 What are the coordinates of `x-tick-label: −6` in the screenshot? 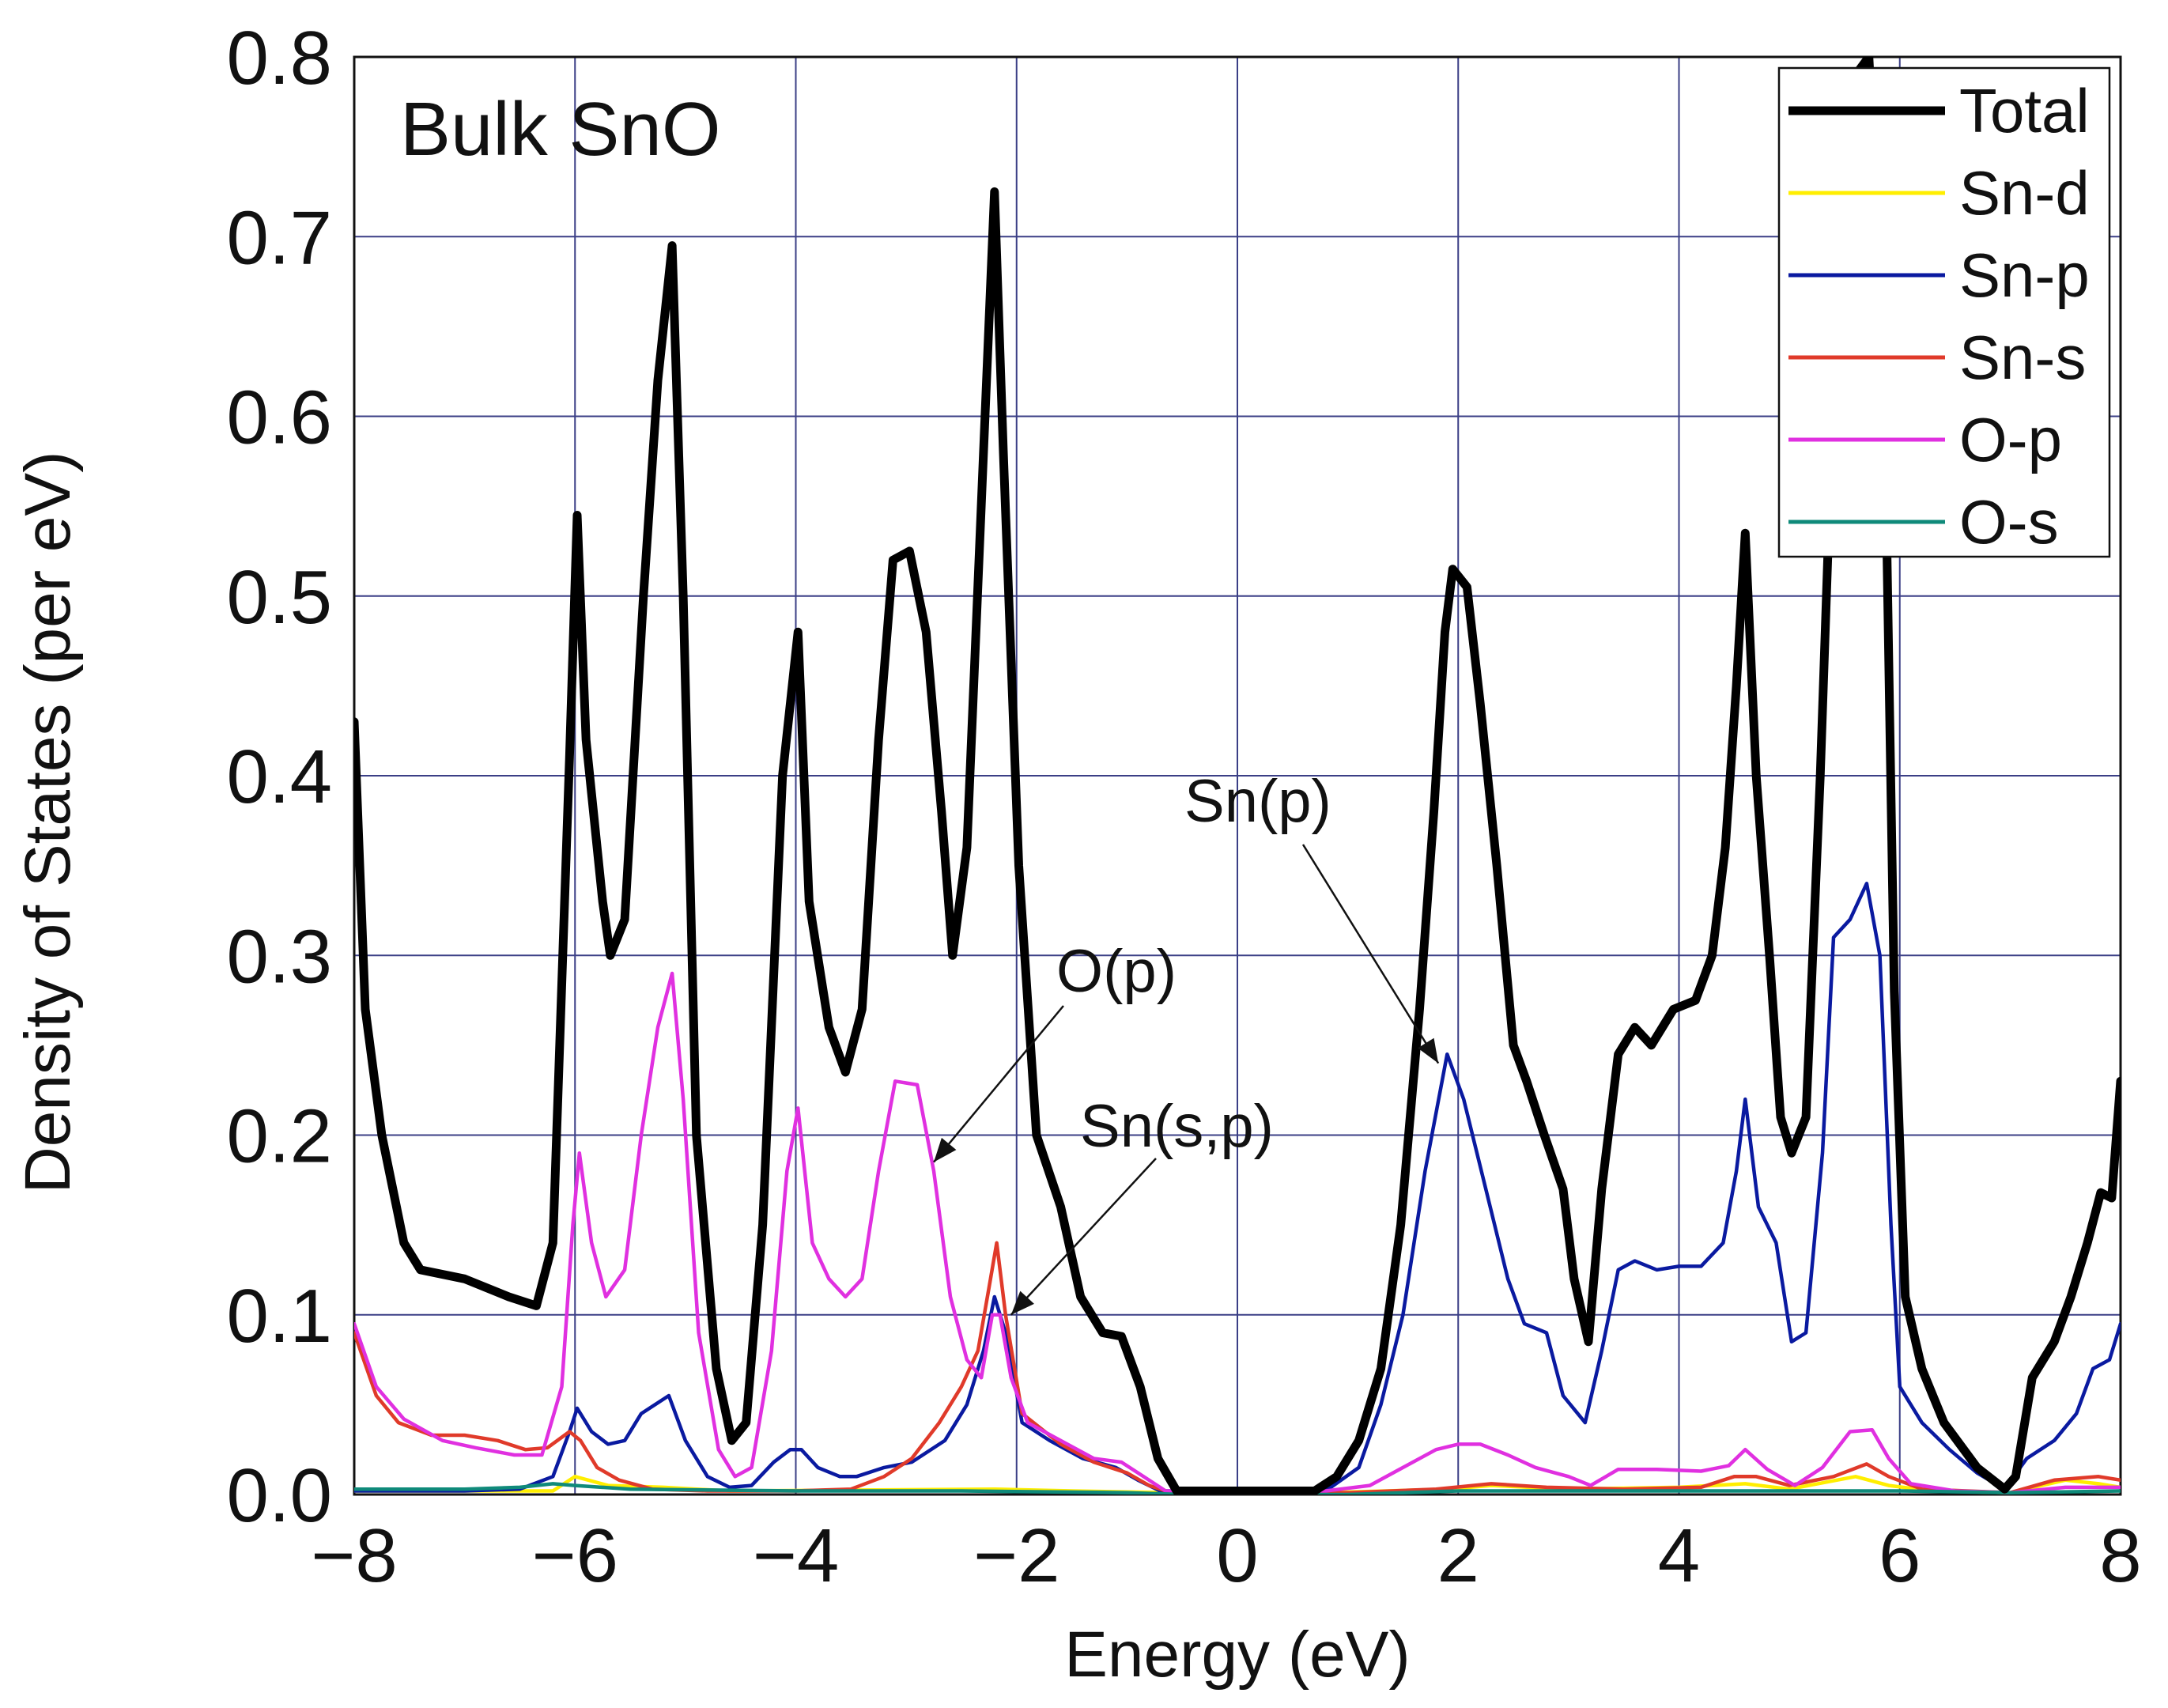 It's located at (575, 1556).